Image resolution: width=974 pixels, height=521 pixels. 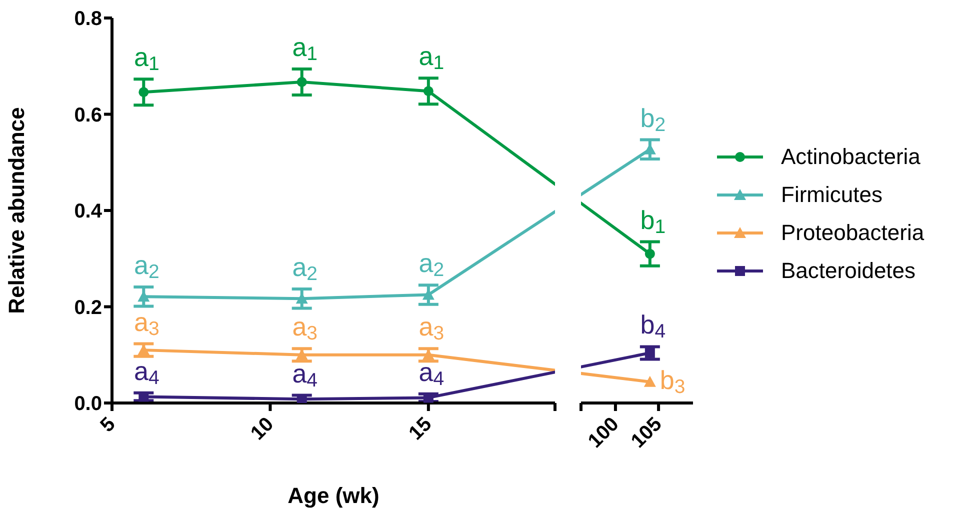 What do you see at coordinates (831, 195) in the screenshot?
I see `legend-label: Firmicutes` at bounding box center [831, 195].